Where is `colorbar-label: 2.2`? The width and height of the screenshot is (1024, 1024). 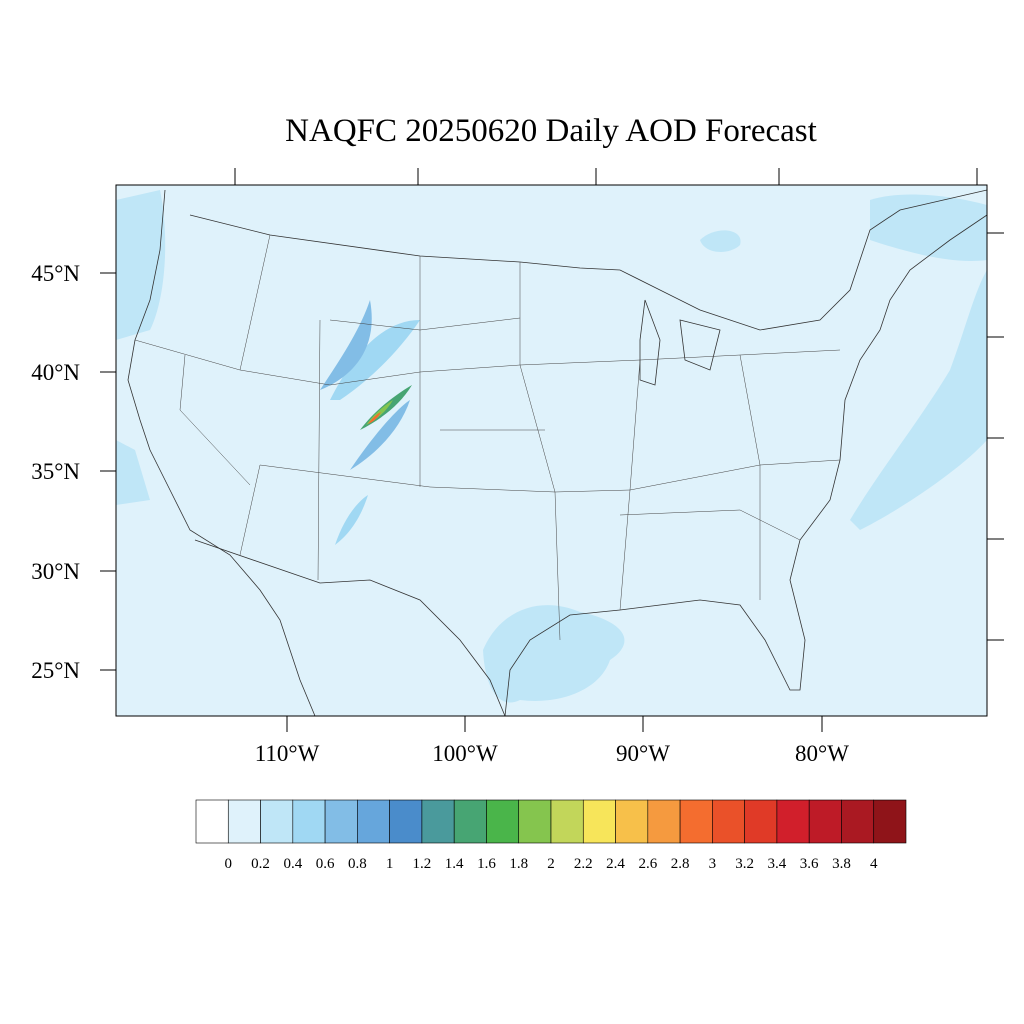
colorbar-label: 2.2 is located at coordinates (583, 864).